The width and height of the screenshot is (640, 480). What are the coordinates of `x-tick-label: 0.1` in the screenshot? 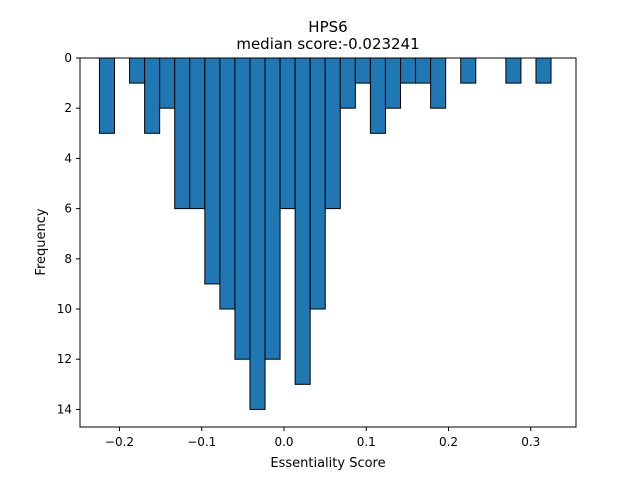 It's located at (366, 442).